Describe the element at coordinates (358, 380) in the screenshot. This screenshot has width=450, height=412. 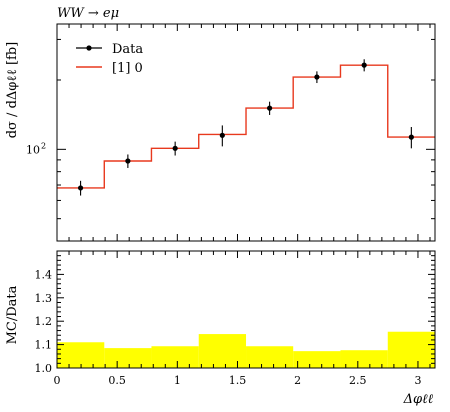
I see `x-tick-label: 2.5` at that location.